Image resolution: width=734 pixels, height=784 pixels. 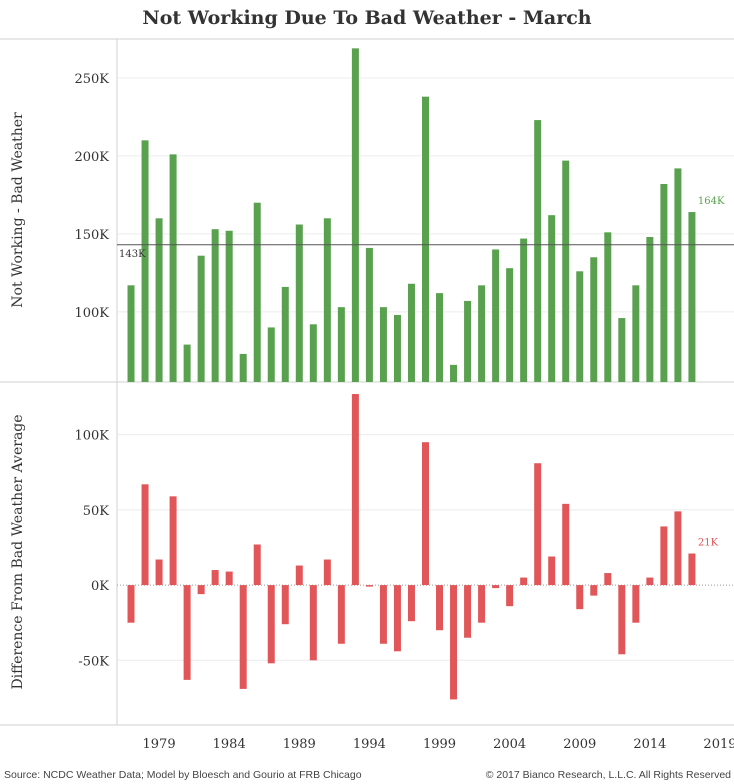 What do you see at coordinates (566, 271) in the screenshot?
I see `top-bar-2008` at bounding box center [566, 271].